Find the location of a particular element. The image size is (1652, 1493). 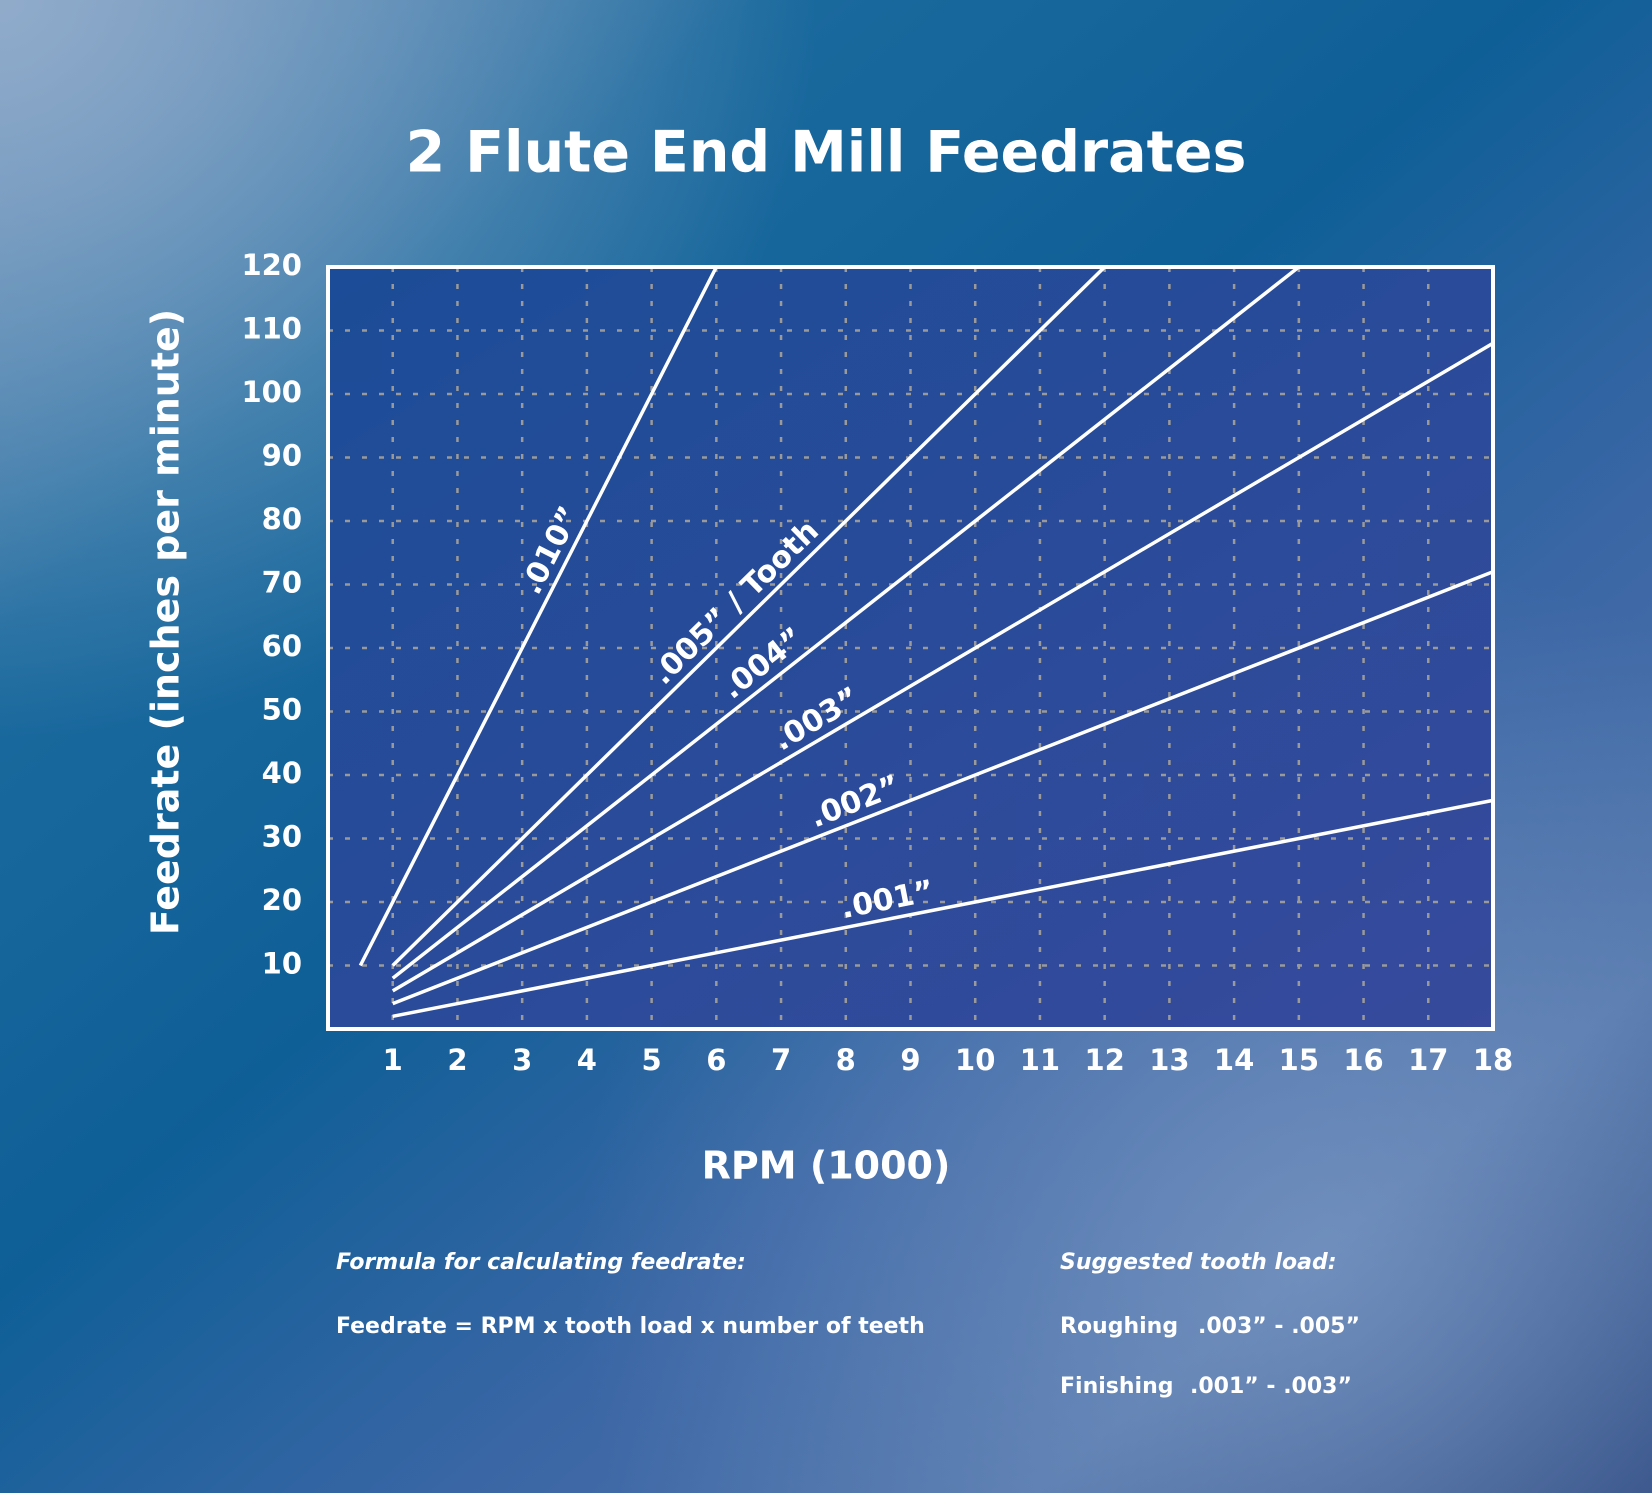

x-axis-title: RPM (1000) is located at coordinates (826, 1166).